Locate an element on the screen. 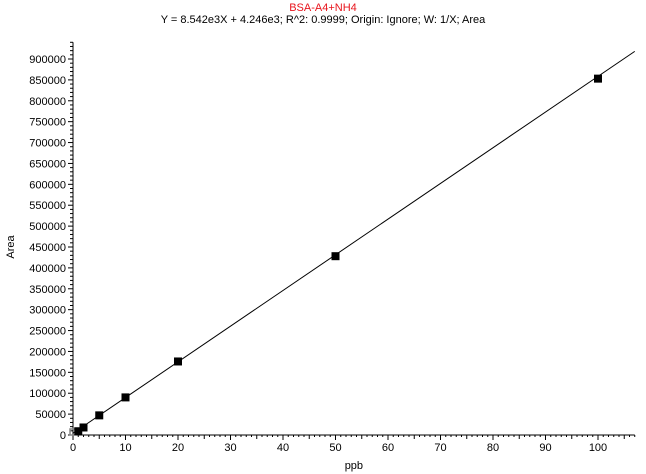  y-tick-label: 150000 is located at coordinates (47, 373).